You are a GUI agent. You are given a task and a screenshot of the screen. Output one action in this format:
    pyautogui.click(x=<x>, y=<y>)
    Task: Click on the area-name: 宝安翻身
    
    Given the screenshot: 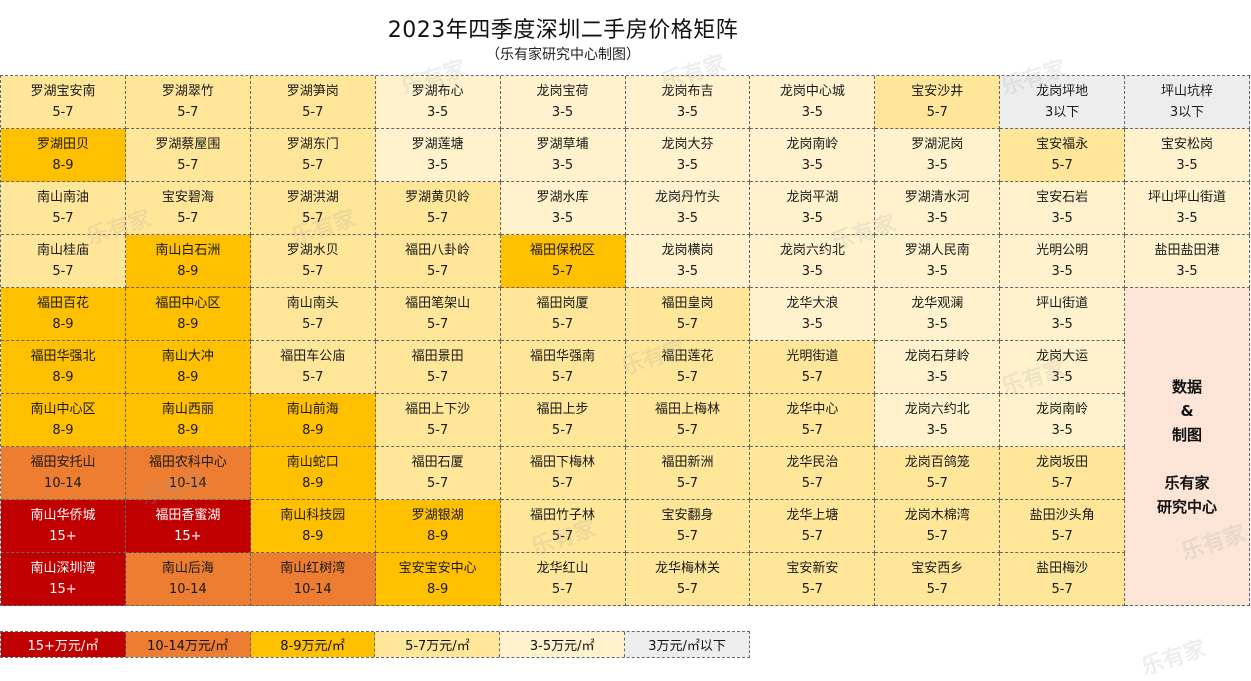 What is the action you would take?
    pyautogui.click(x=687, y=515)
    